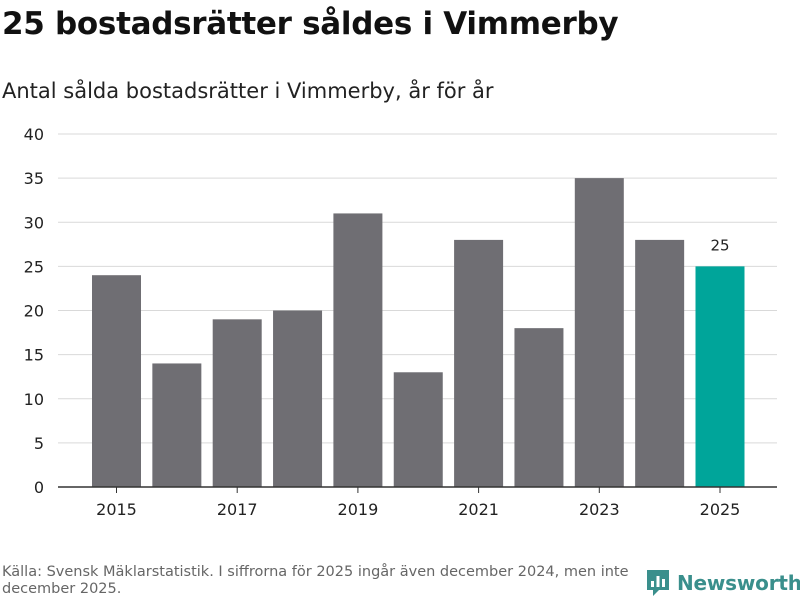 This screenshot has height=600, width=800. I want to click on brand-logo: Newsworthy, so click(722, 583).